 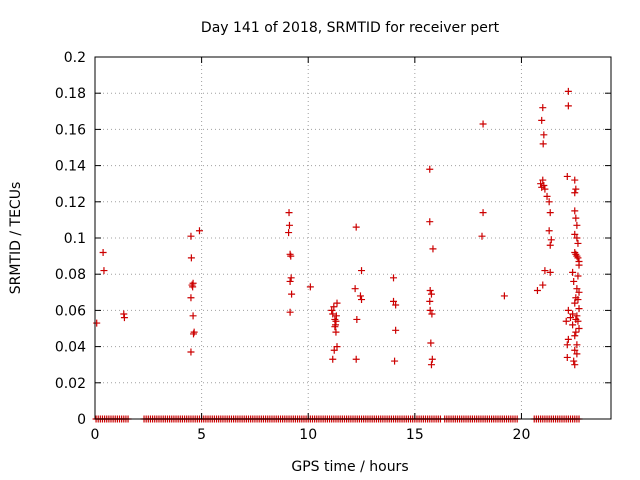 What do you see at coordinates (16, 238) in the screenshot?
I see `y-axis-title: SRMTID / TECUs` at bounding box center [16, 238].